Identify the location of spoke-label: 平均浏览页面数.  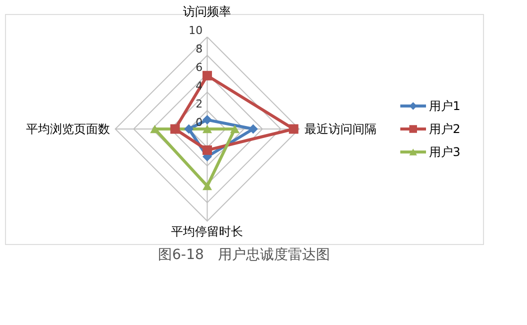
(68, 129).